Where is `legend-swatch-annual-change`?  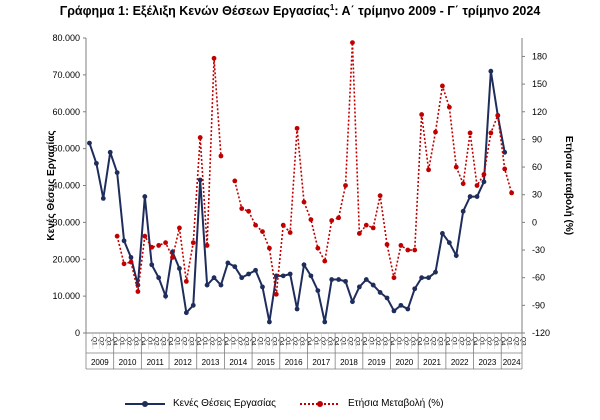 legend-swatch-annual-change is located at coordinates (320, 403).